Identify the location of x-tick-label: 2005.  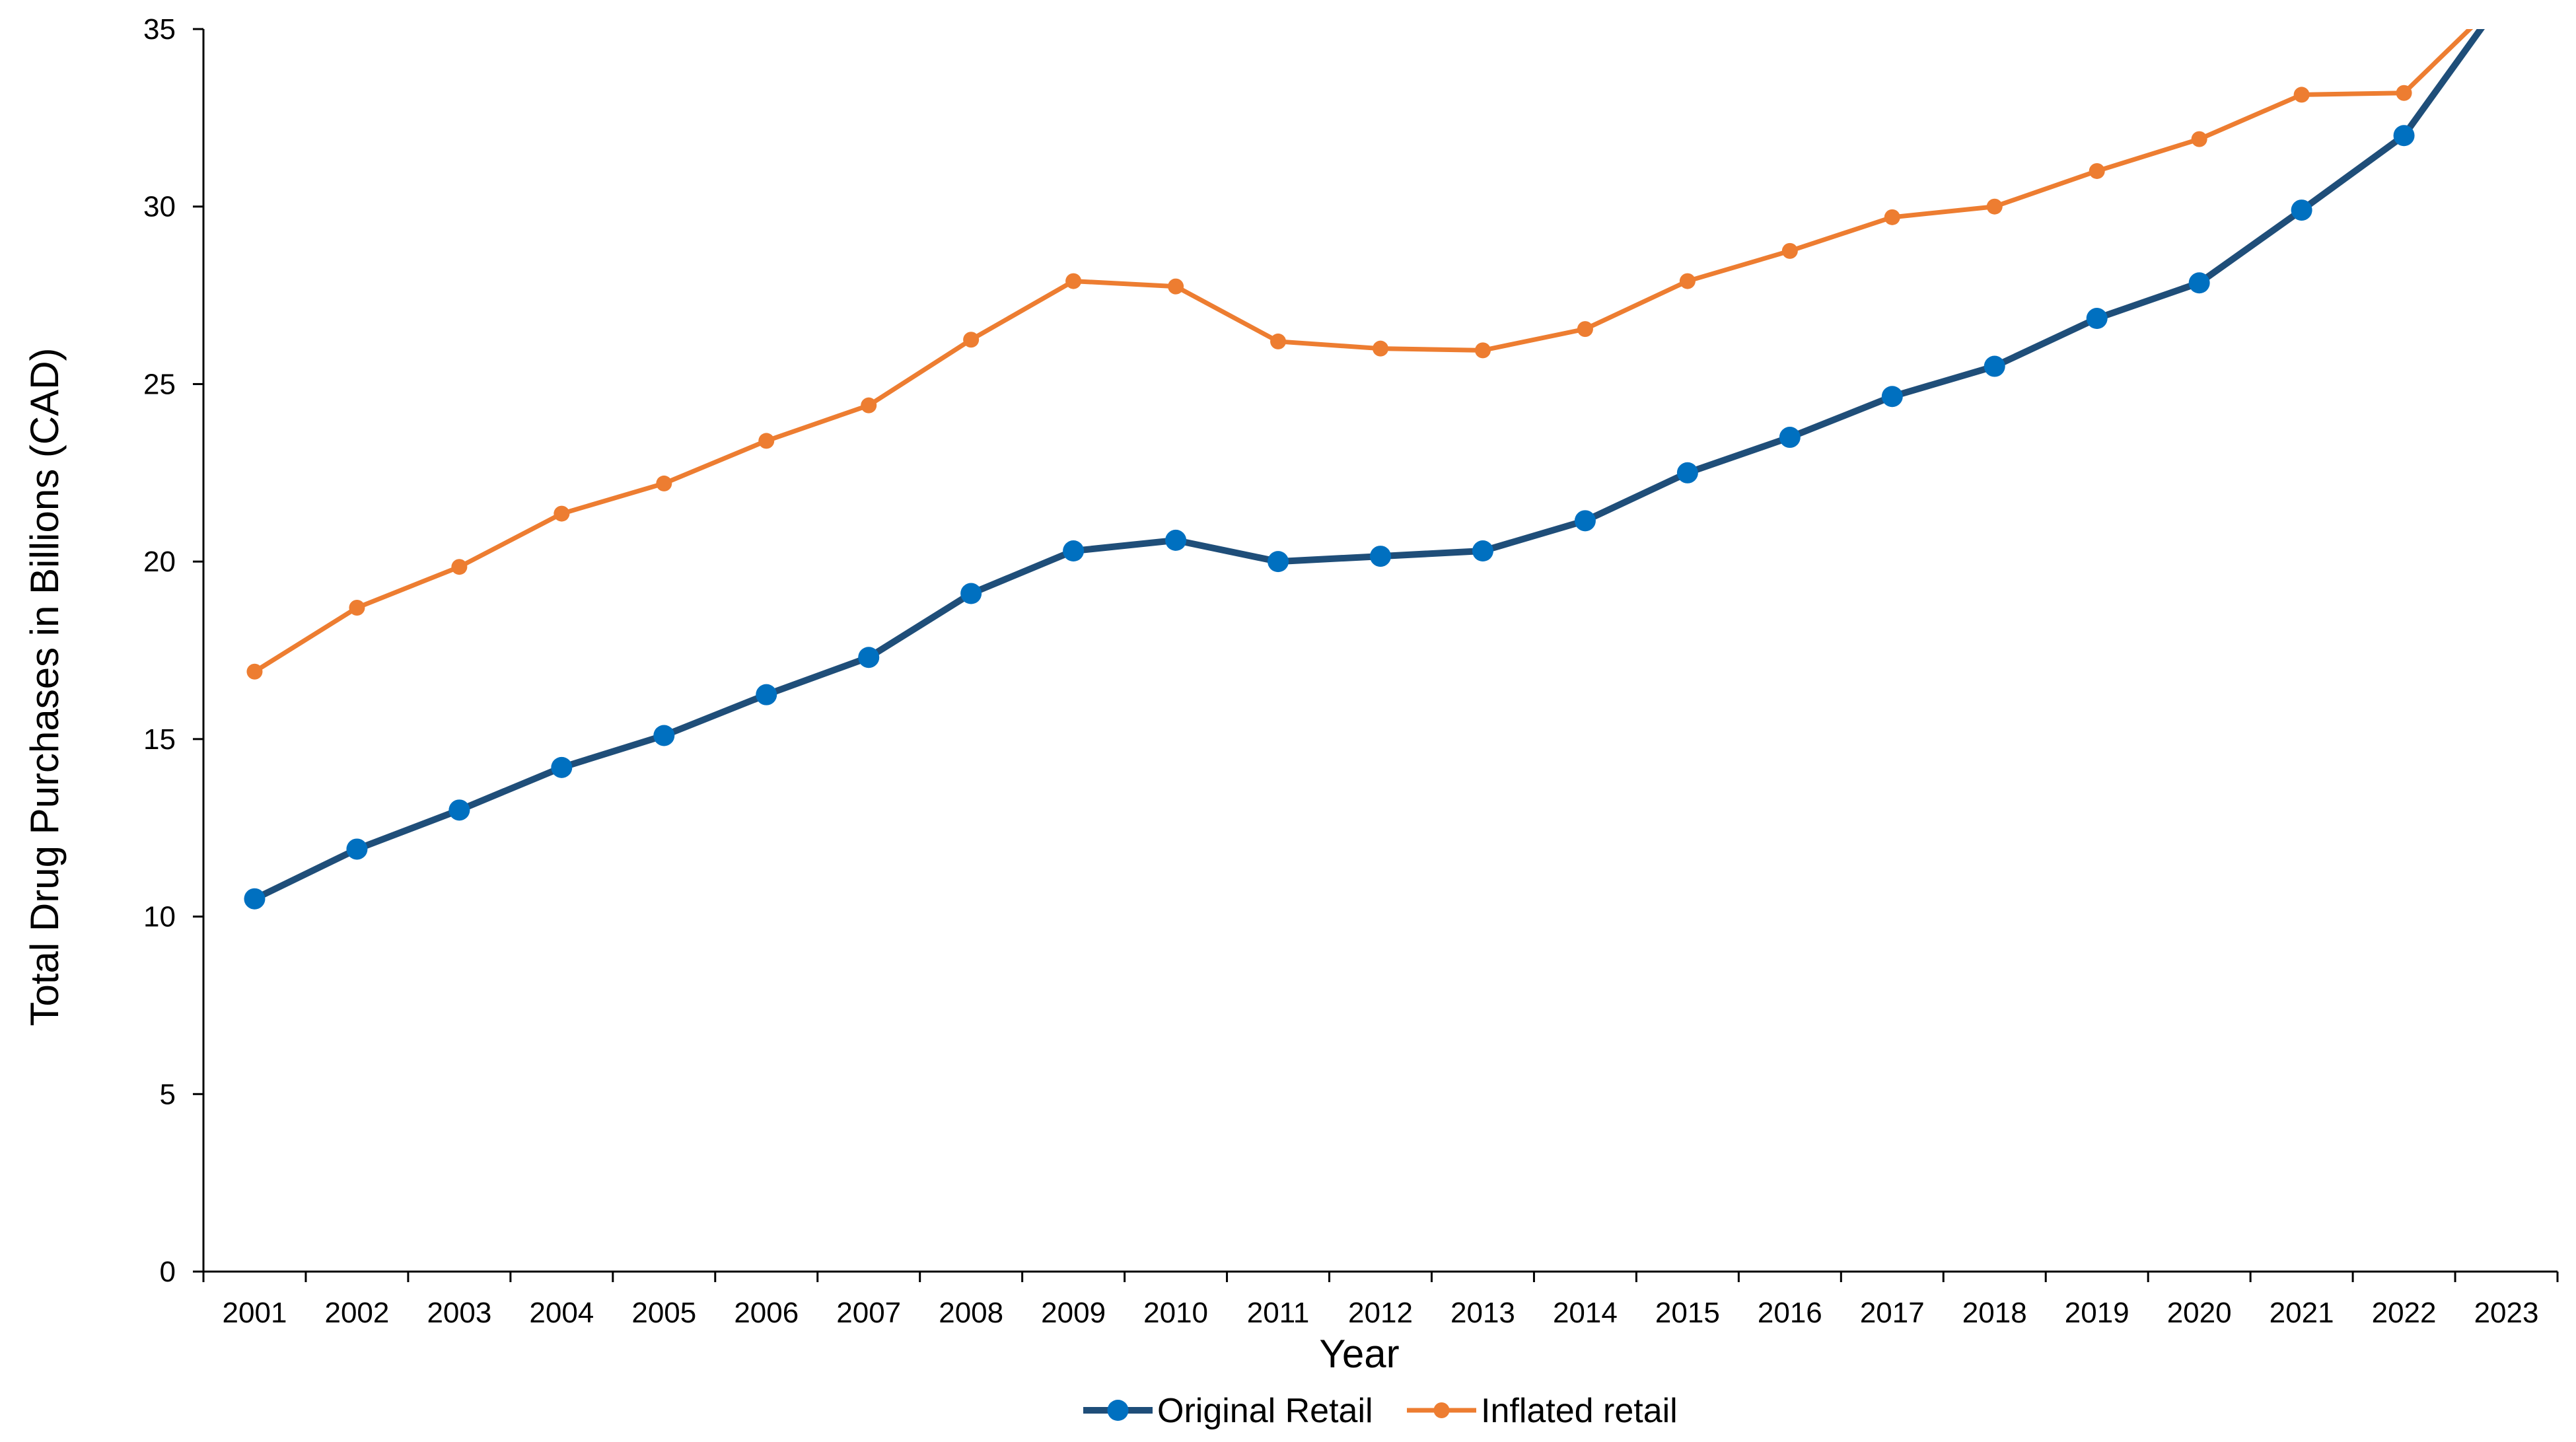
(663, 1313).